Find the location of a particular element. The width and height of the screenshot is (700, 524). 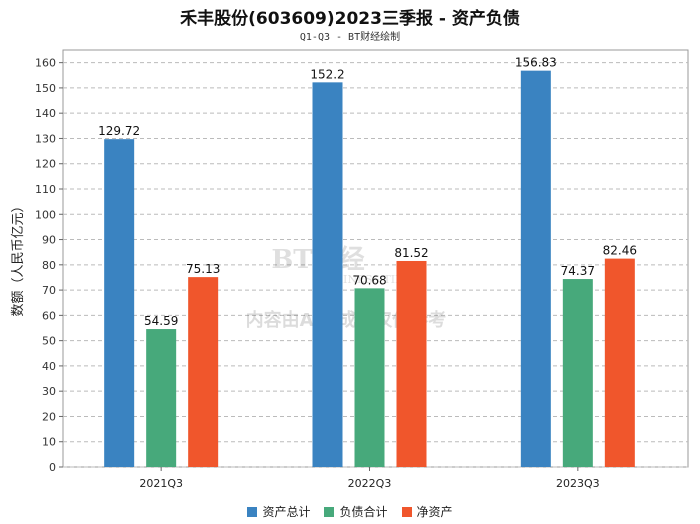

y-tick-label: 20 is located at coordinates (49, 416).